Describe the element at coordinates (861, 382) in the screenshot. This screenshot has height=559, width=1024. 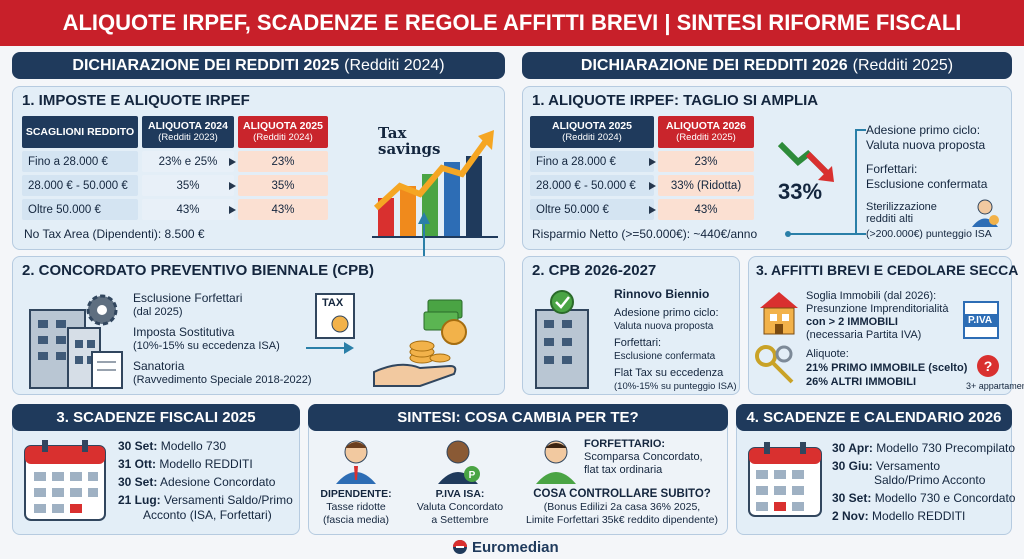
I see `rate-line: 26% ALTRI IMMOBILI` at that location.